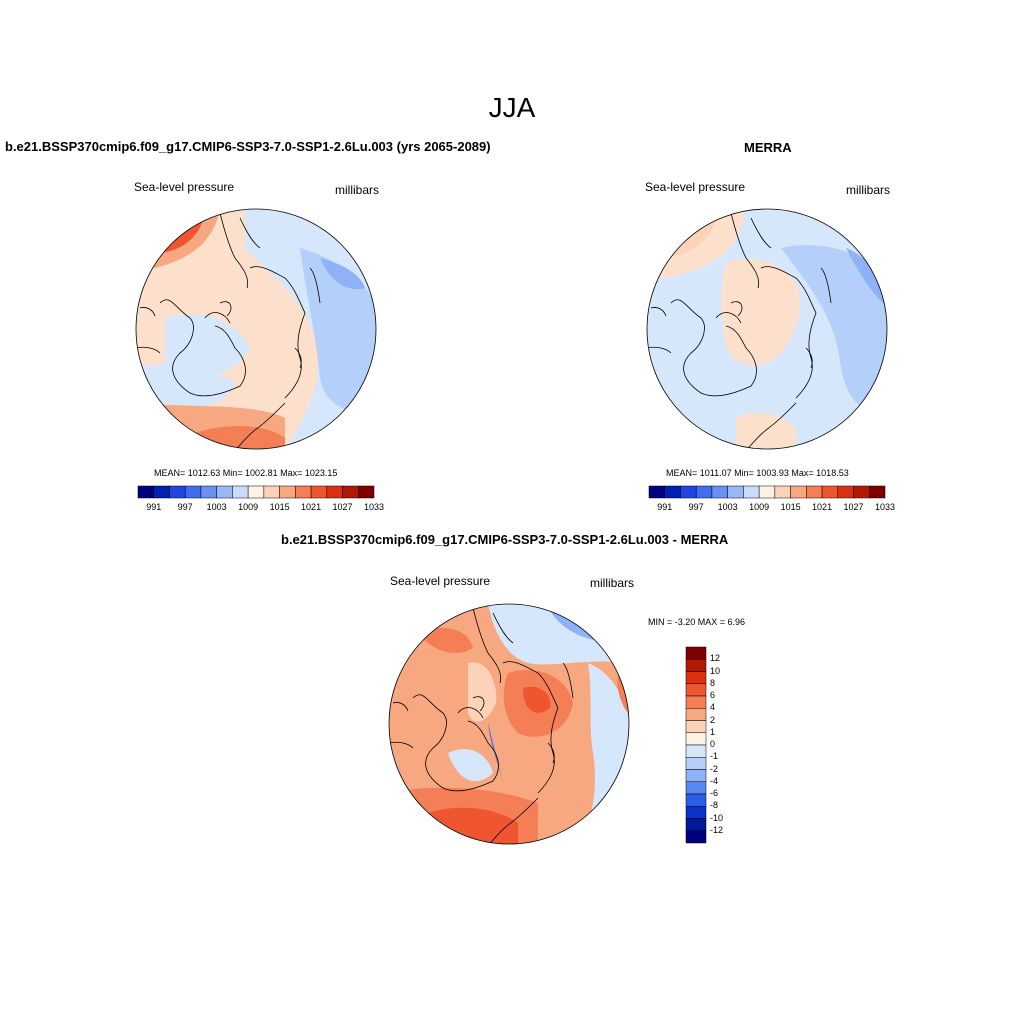 This screenshot has height=1024, width=1024. What do you see at coordinates (772, 508) in the screenshot?
I see `obs-colorbar-ticks: 991 997 1003 1009 1015 1021 1027 1033` at bounding box center [772, 508].